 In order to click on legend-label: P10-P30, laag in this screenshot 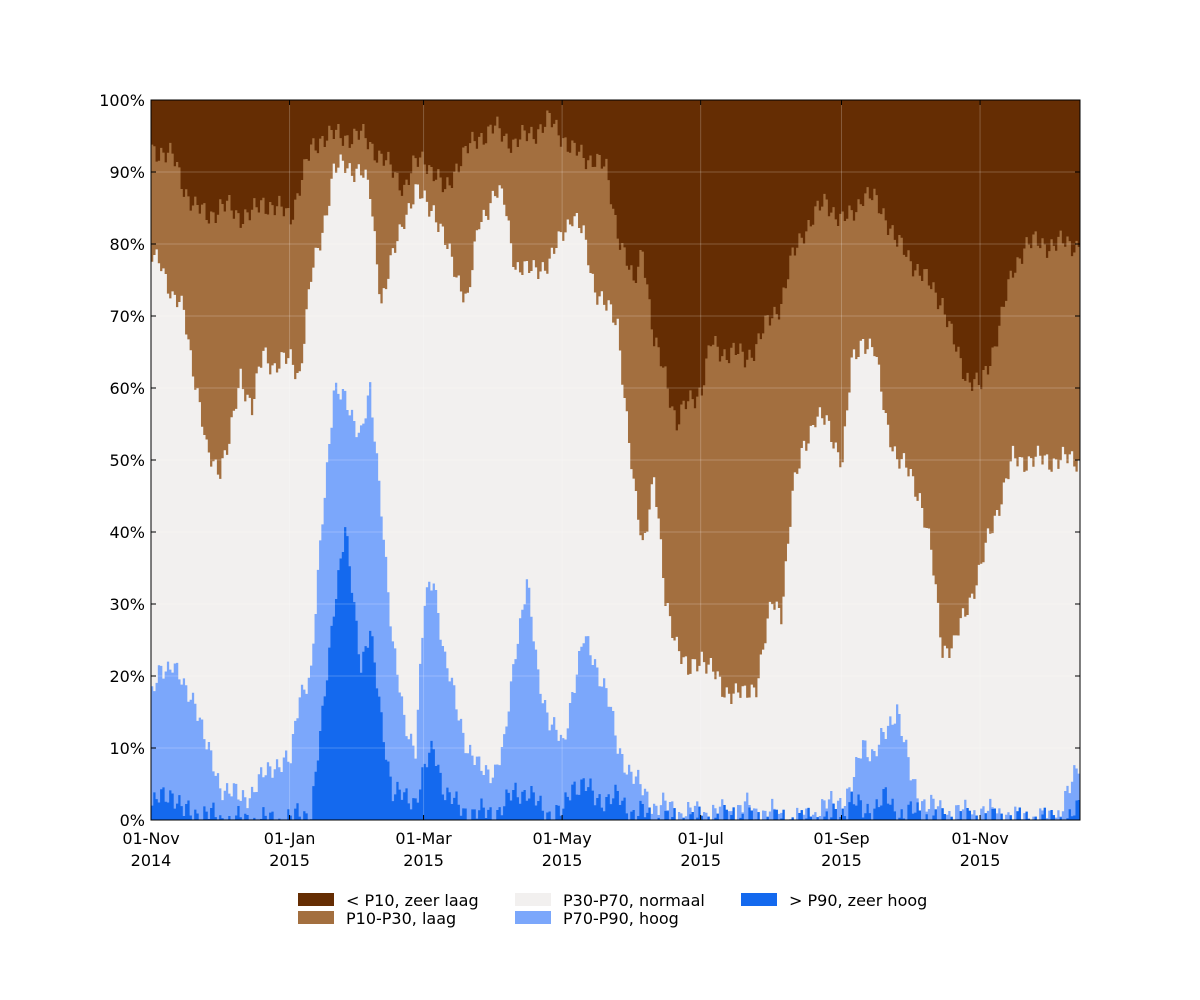, I will do `click(401, 918)`.